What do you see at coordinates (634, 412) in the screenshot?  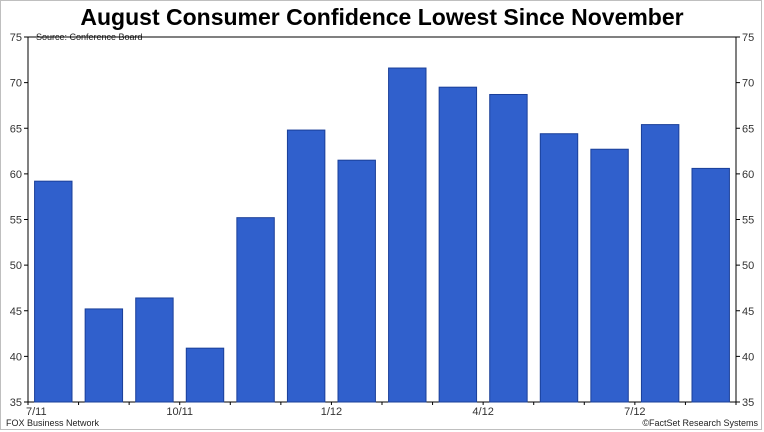 I see `x-tick-label: 7/12` at bounding box center [634, 412].